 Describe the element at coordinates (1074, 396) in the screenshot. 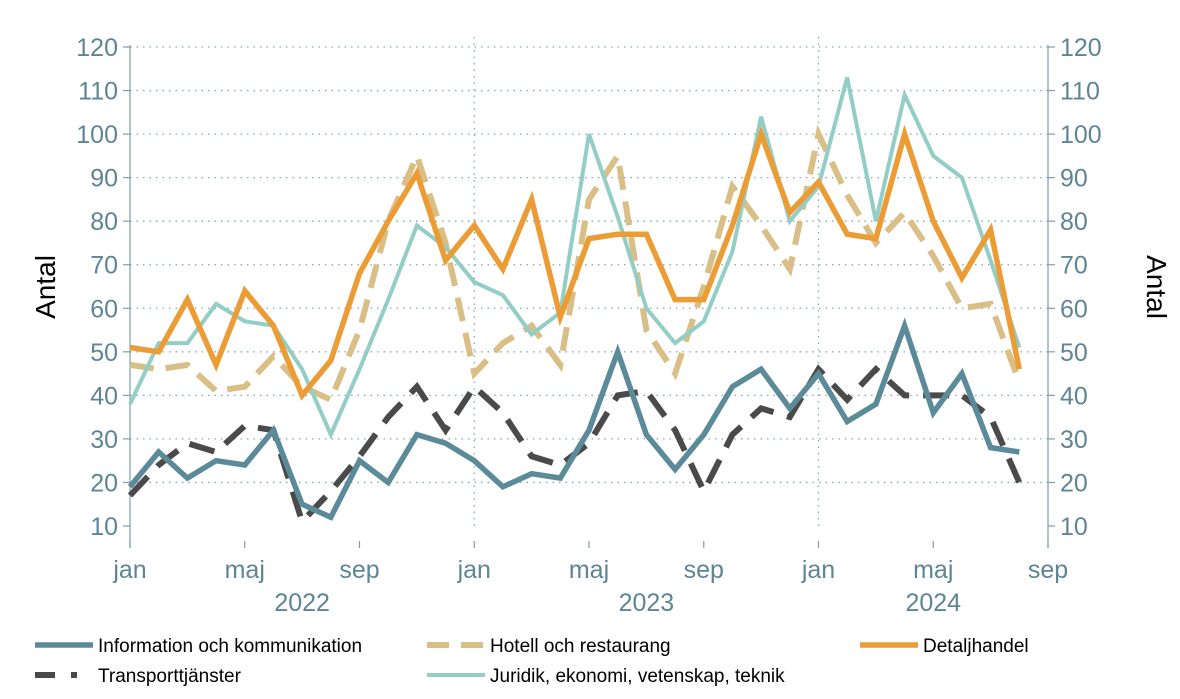

I see `y-tick-label-right: 40` at that location.